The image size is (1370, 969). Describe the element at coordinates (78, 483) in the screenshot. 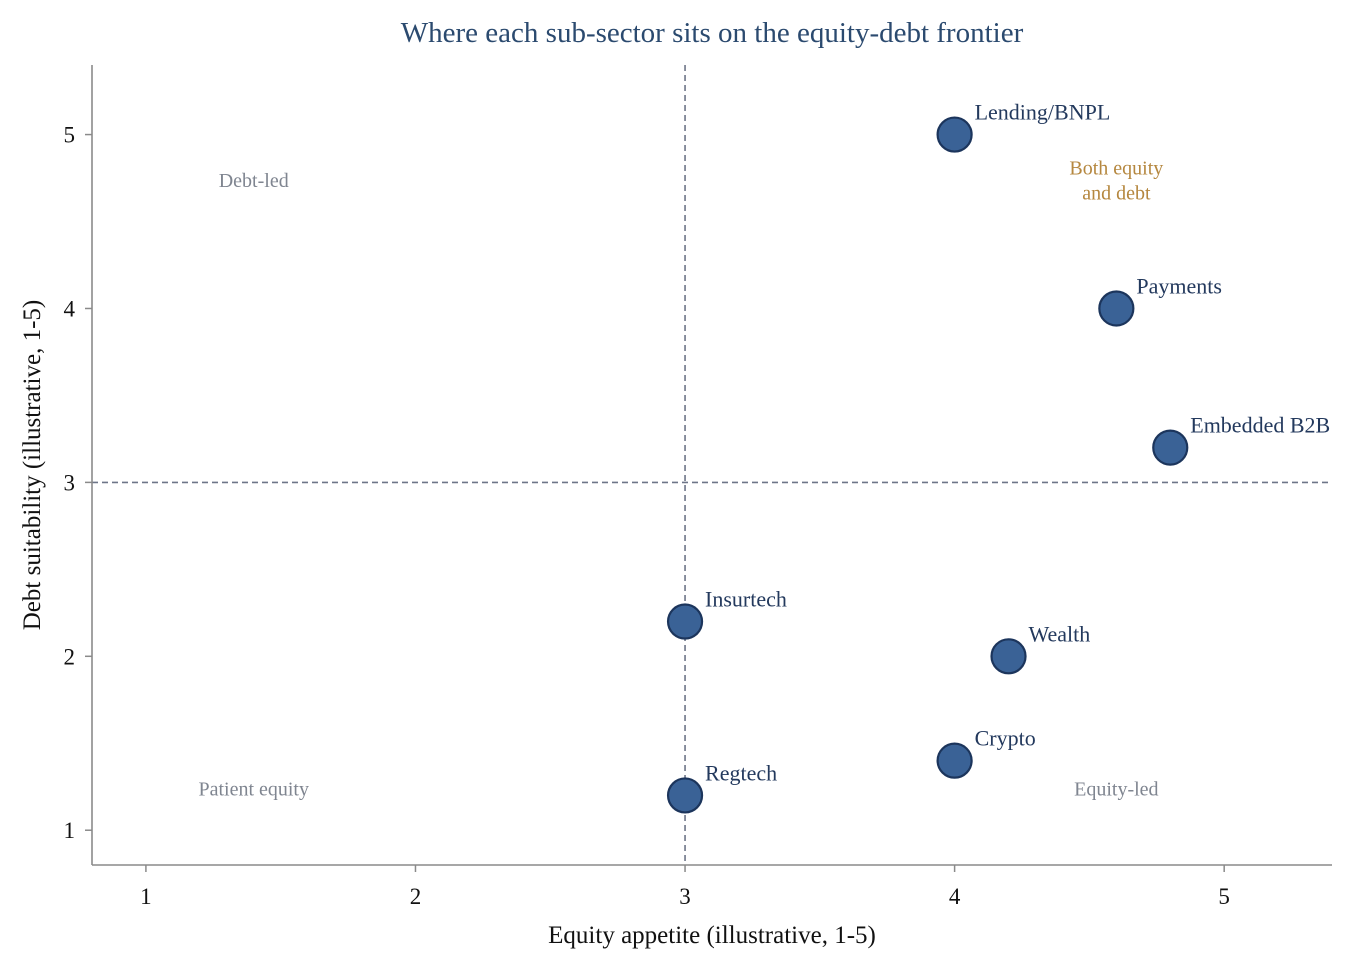

I see `y-ticks: 1 2 3 4 5` at that location.